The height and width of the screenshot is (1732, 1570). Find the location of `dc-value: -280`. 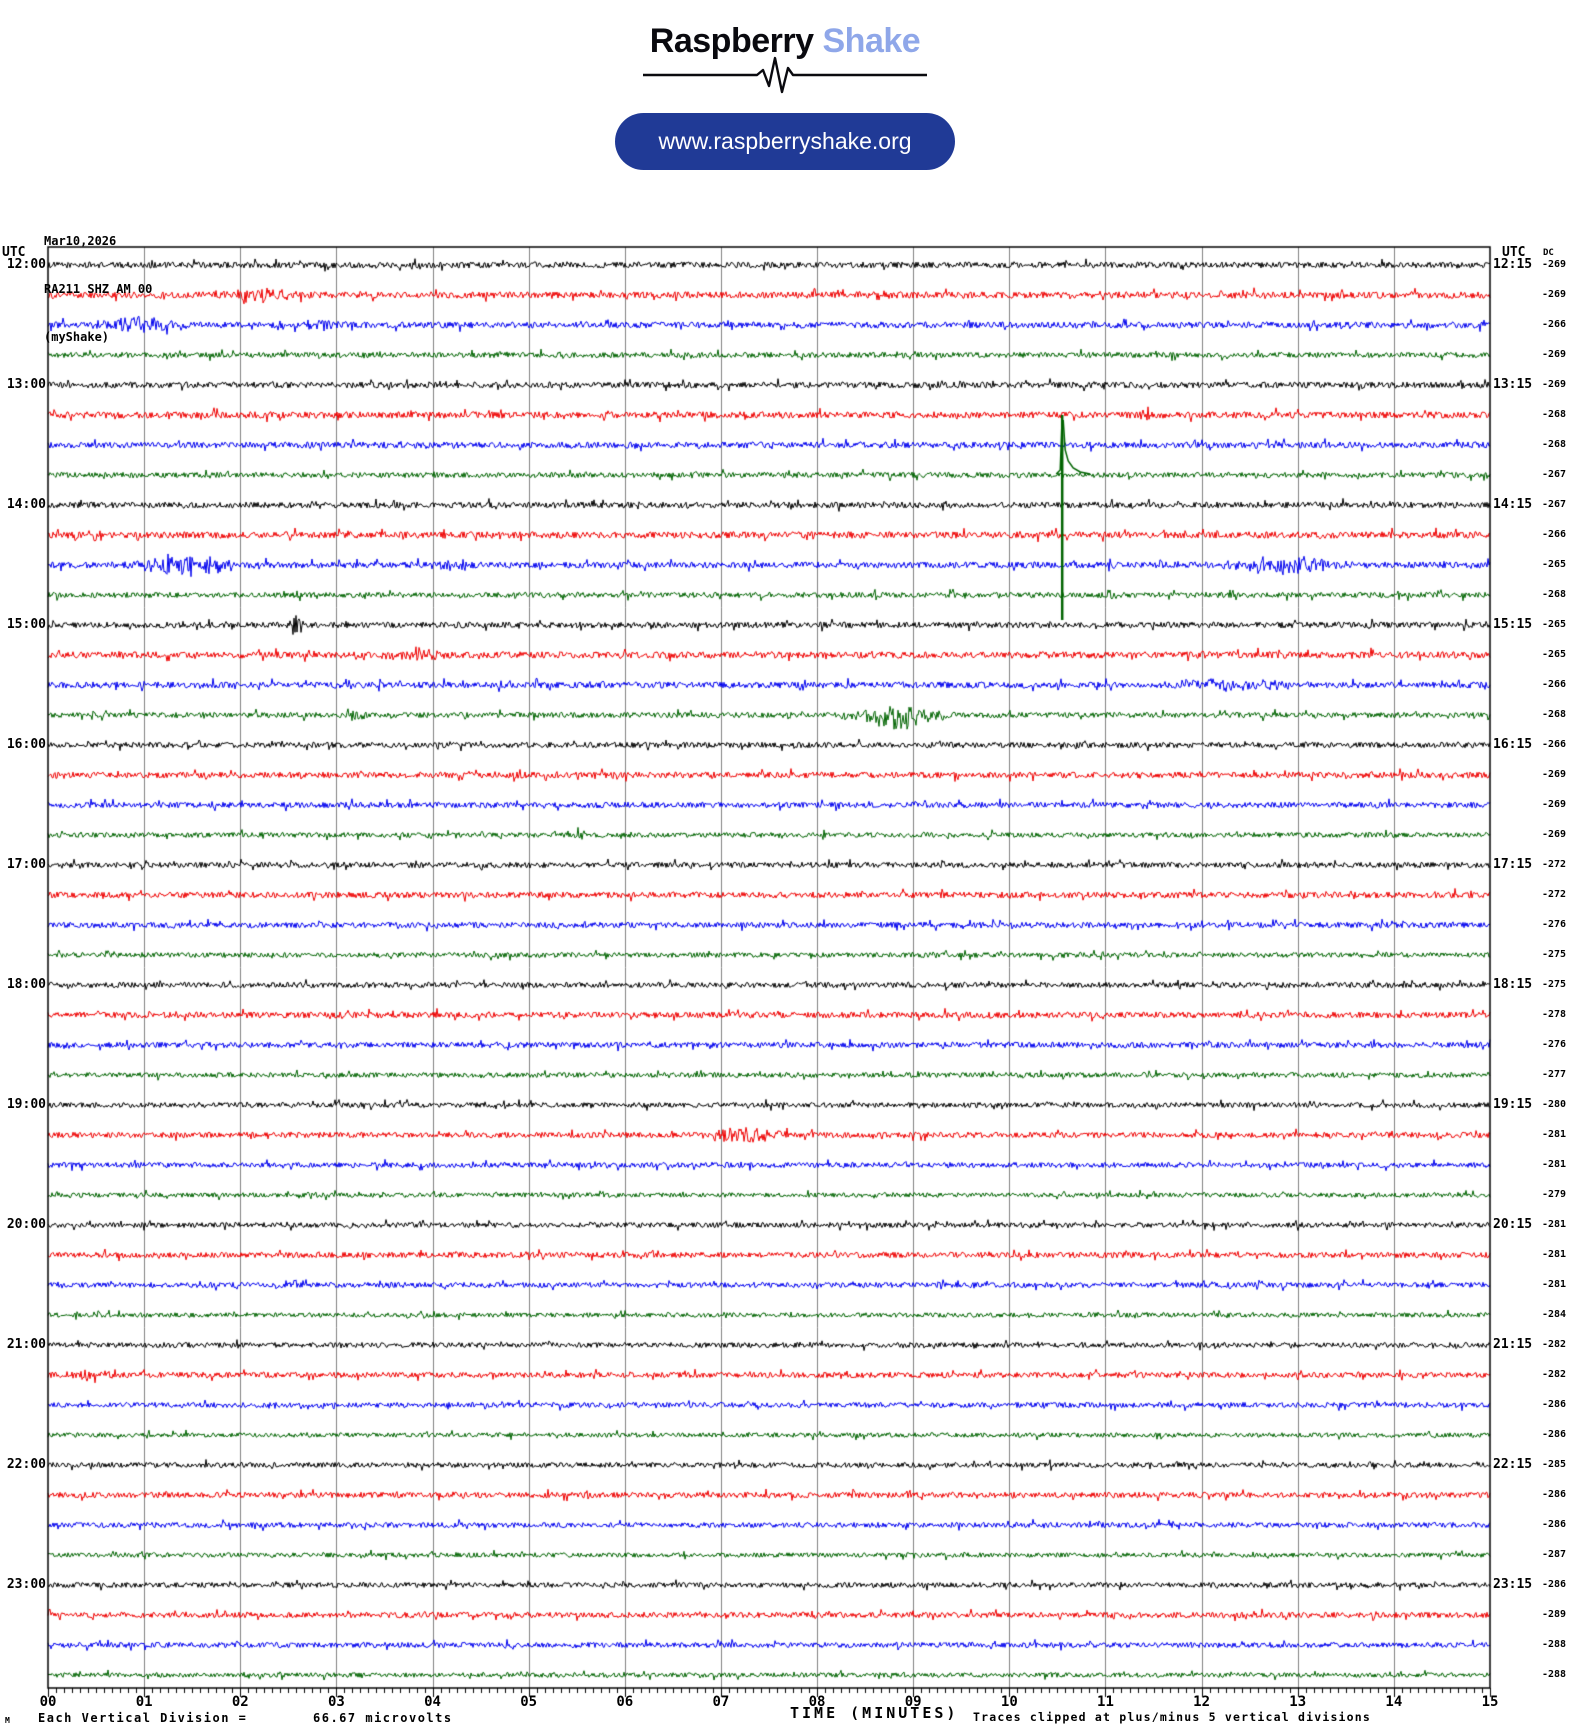

dc-value: -280 is located at coordinates (1554, 1104).